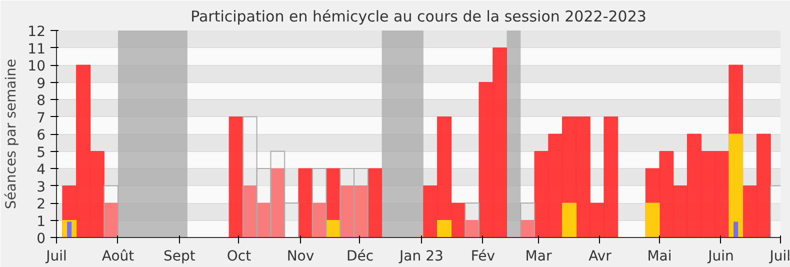 This screenshot has width=790, height=267. I want to click on x-tick-label: Août, so click(118, 256).